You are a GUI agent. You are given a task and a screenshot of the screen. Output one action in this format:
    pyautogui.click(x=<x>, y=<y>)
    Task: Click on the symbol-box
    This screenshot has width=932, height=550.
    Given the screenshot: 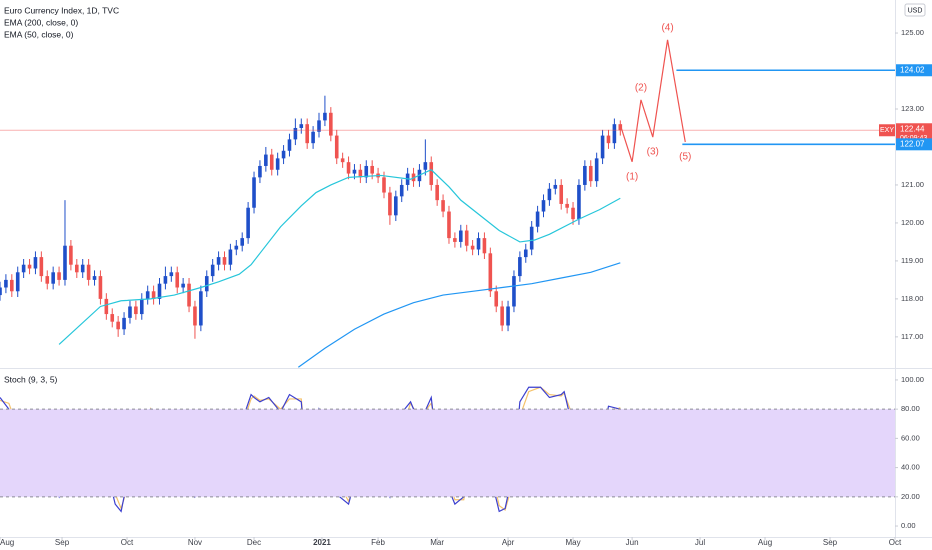 What is the action you would take?
    pyautogui.click(x=887, y=130)
    